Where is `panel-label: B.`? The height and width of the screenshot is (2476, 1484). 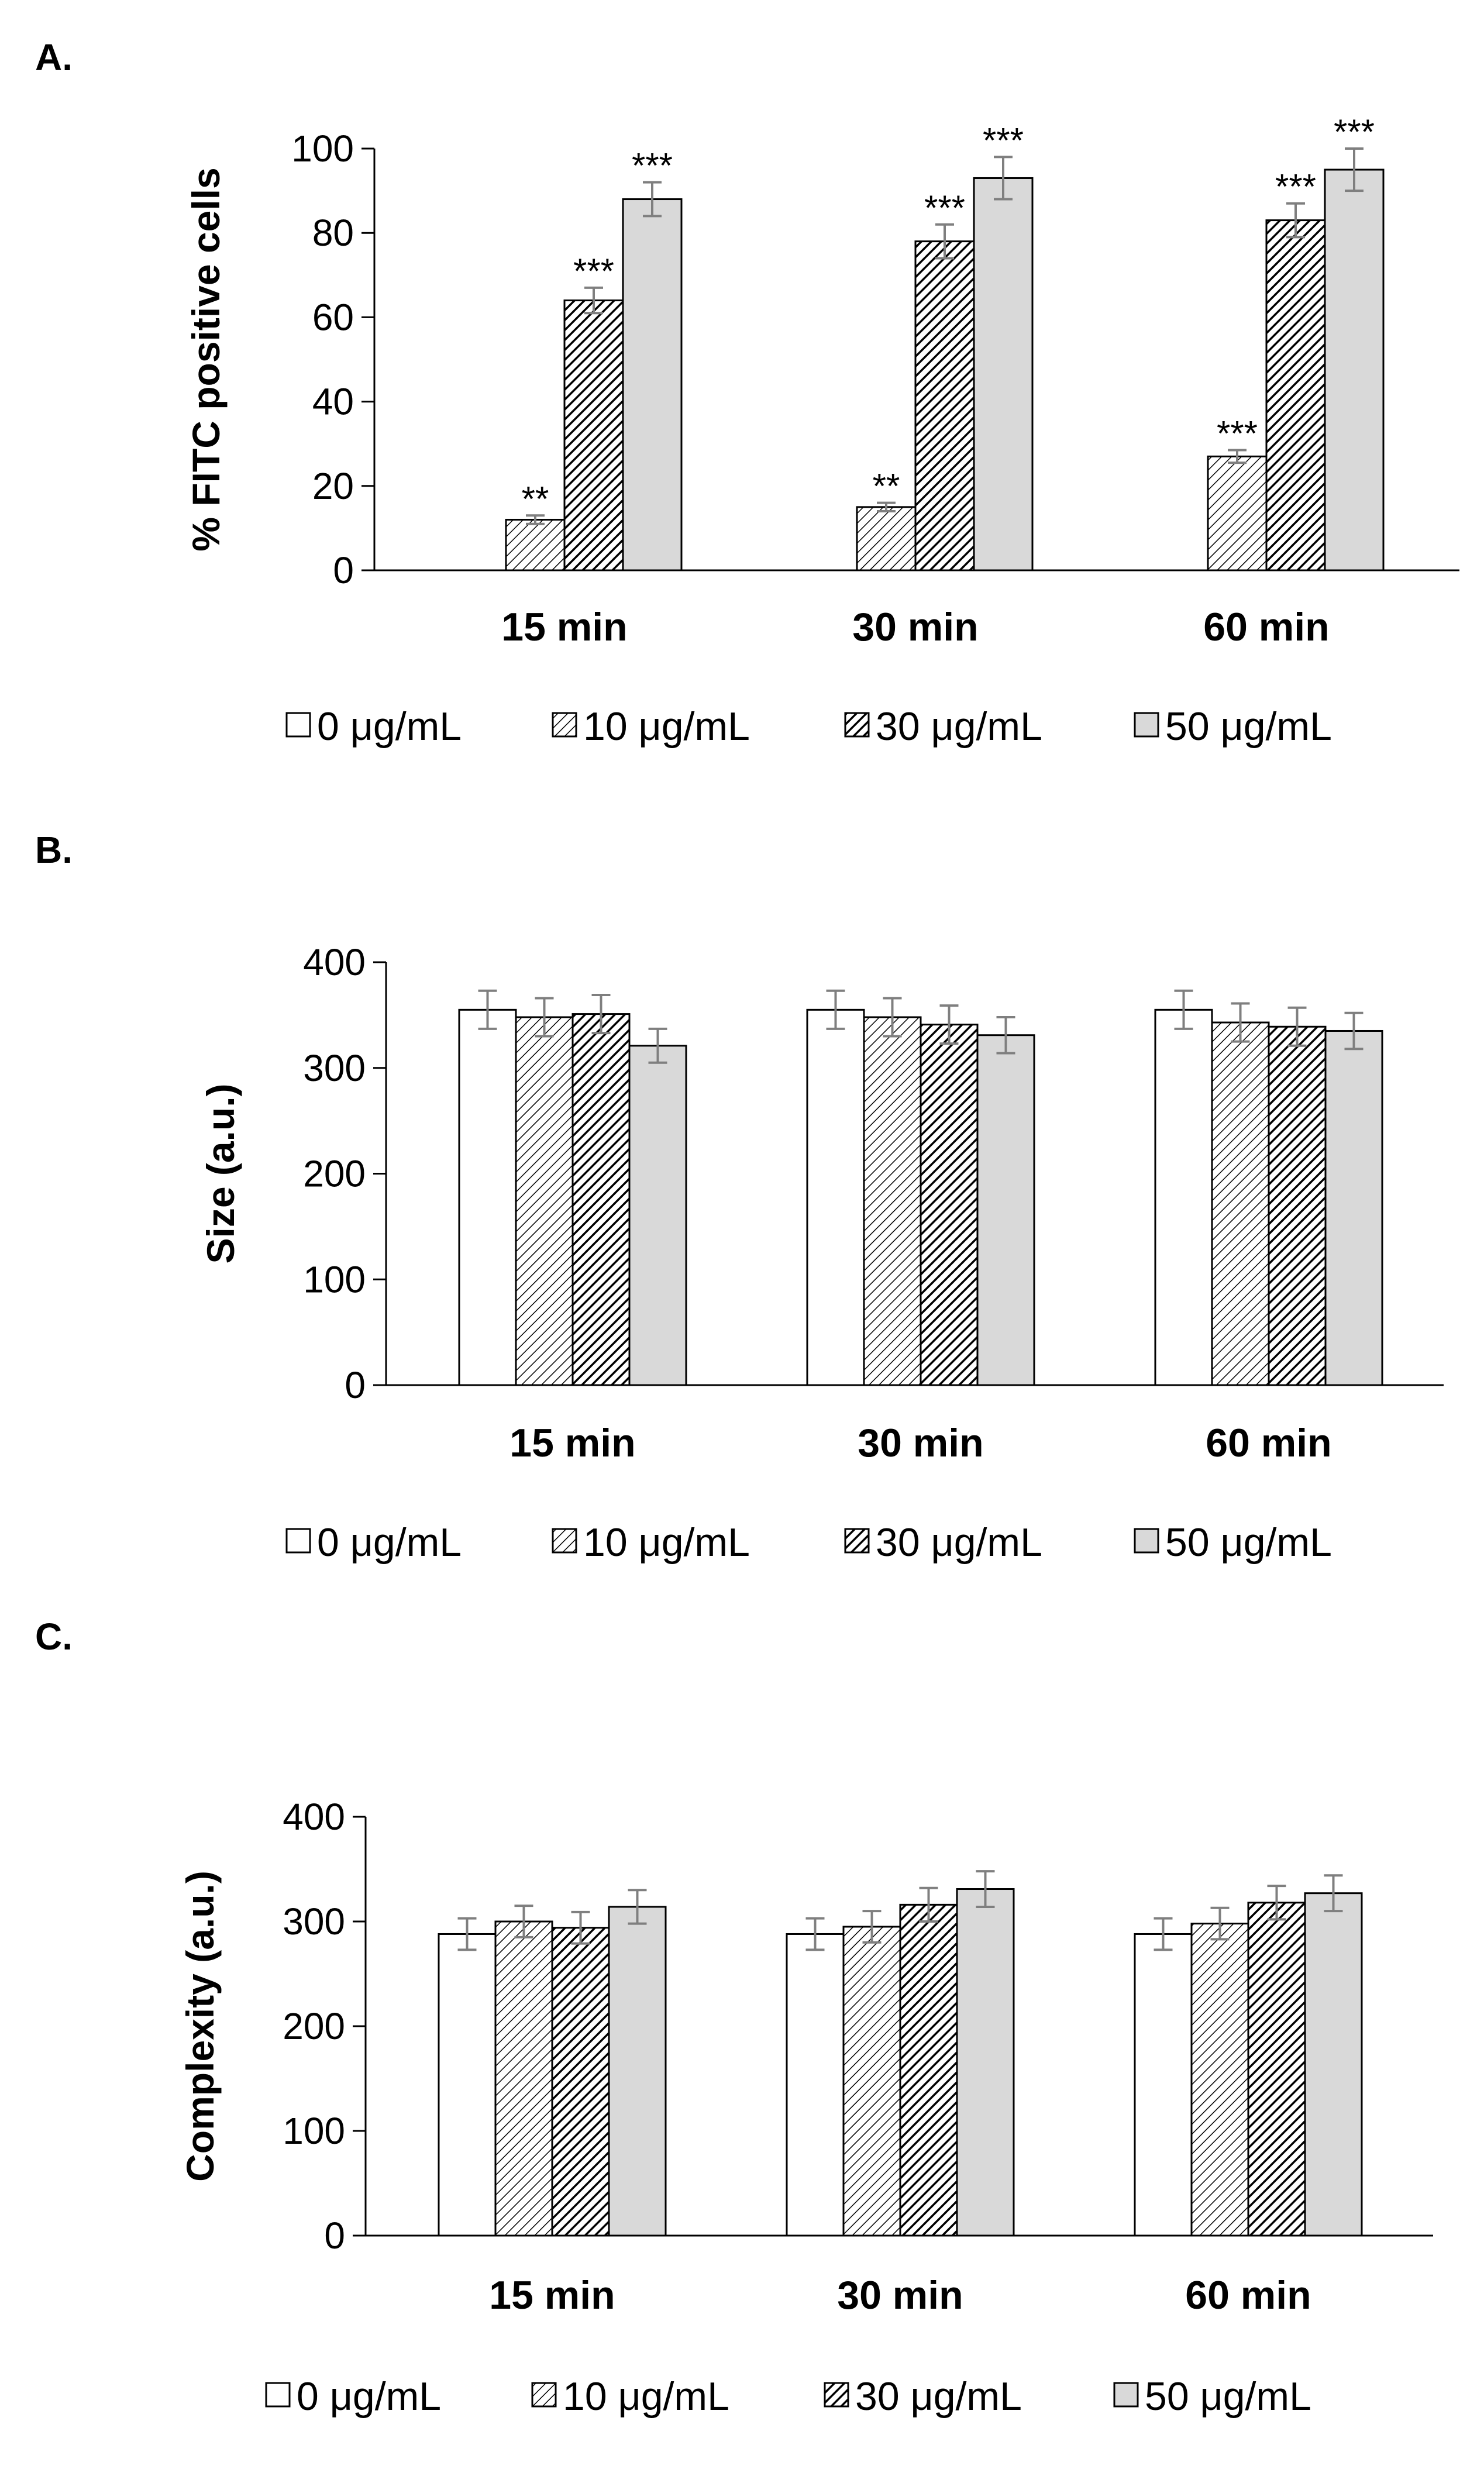
panel-label: B. is located at coordinates (54, 850).